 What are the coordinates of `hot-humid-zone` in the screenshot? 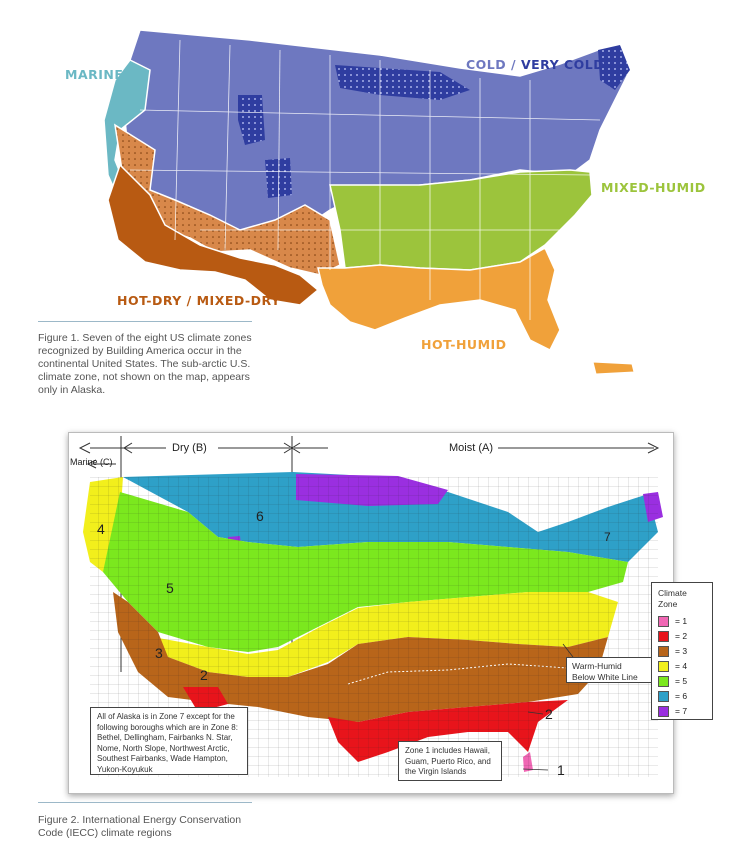 It's located at (439, 299).